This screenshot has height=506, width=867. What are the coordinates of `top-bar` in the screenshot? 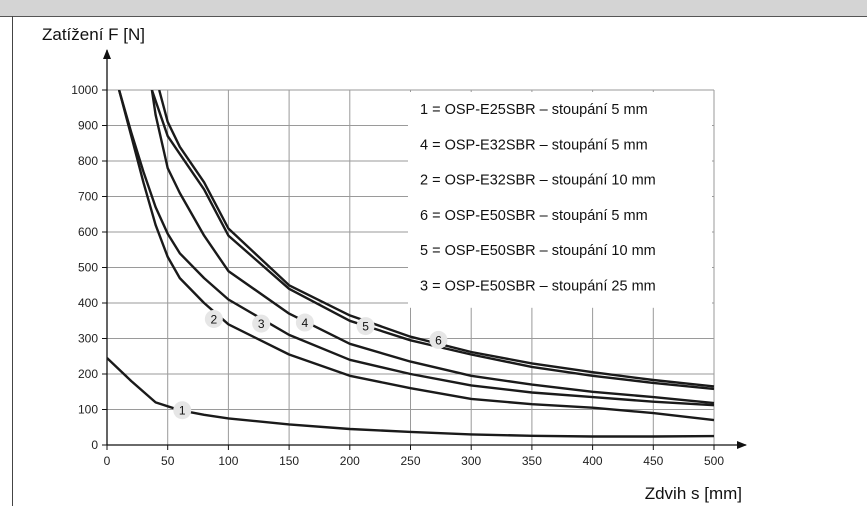 It's located at (433, 8).